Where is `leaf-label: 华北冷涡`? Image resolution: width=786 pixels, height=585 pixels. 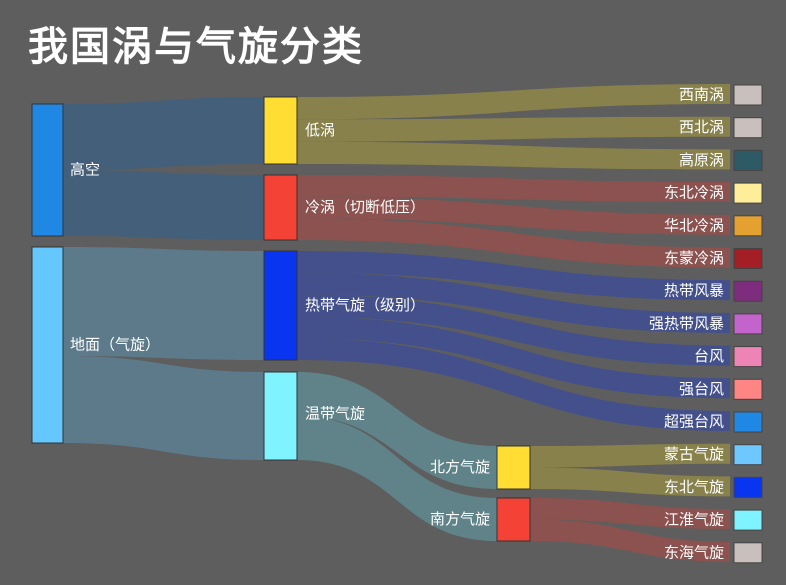 leaf-label: 华北冷涡 is located at coordinates (694, 225).